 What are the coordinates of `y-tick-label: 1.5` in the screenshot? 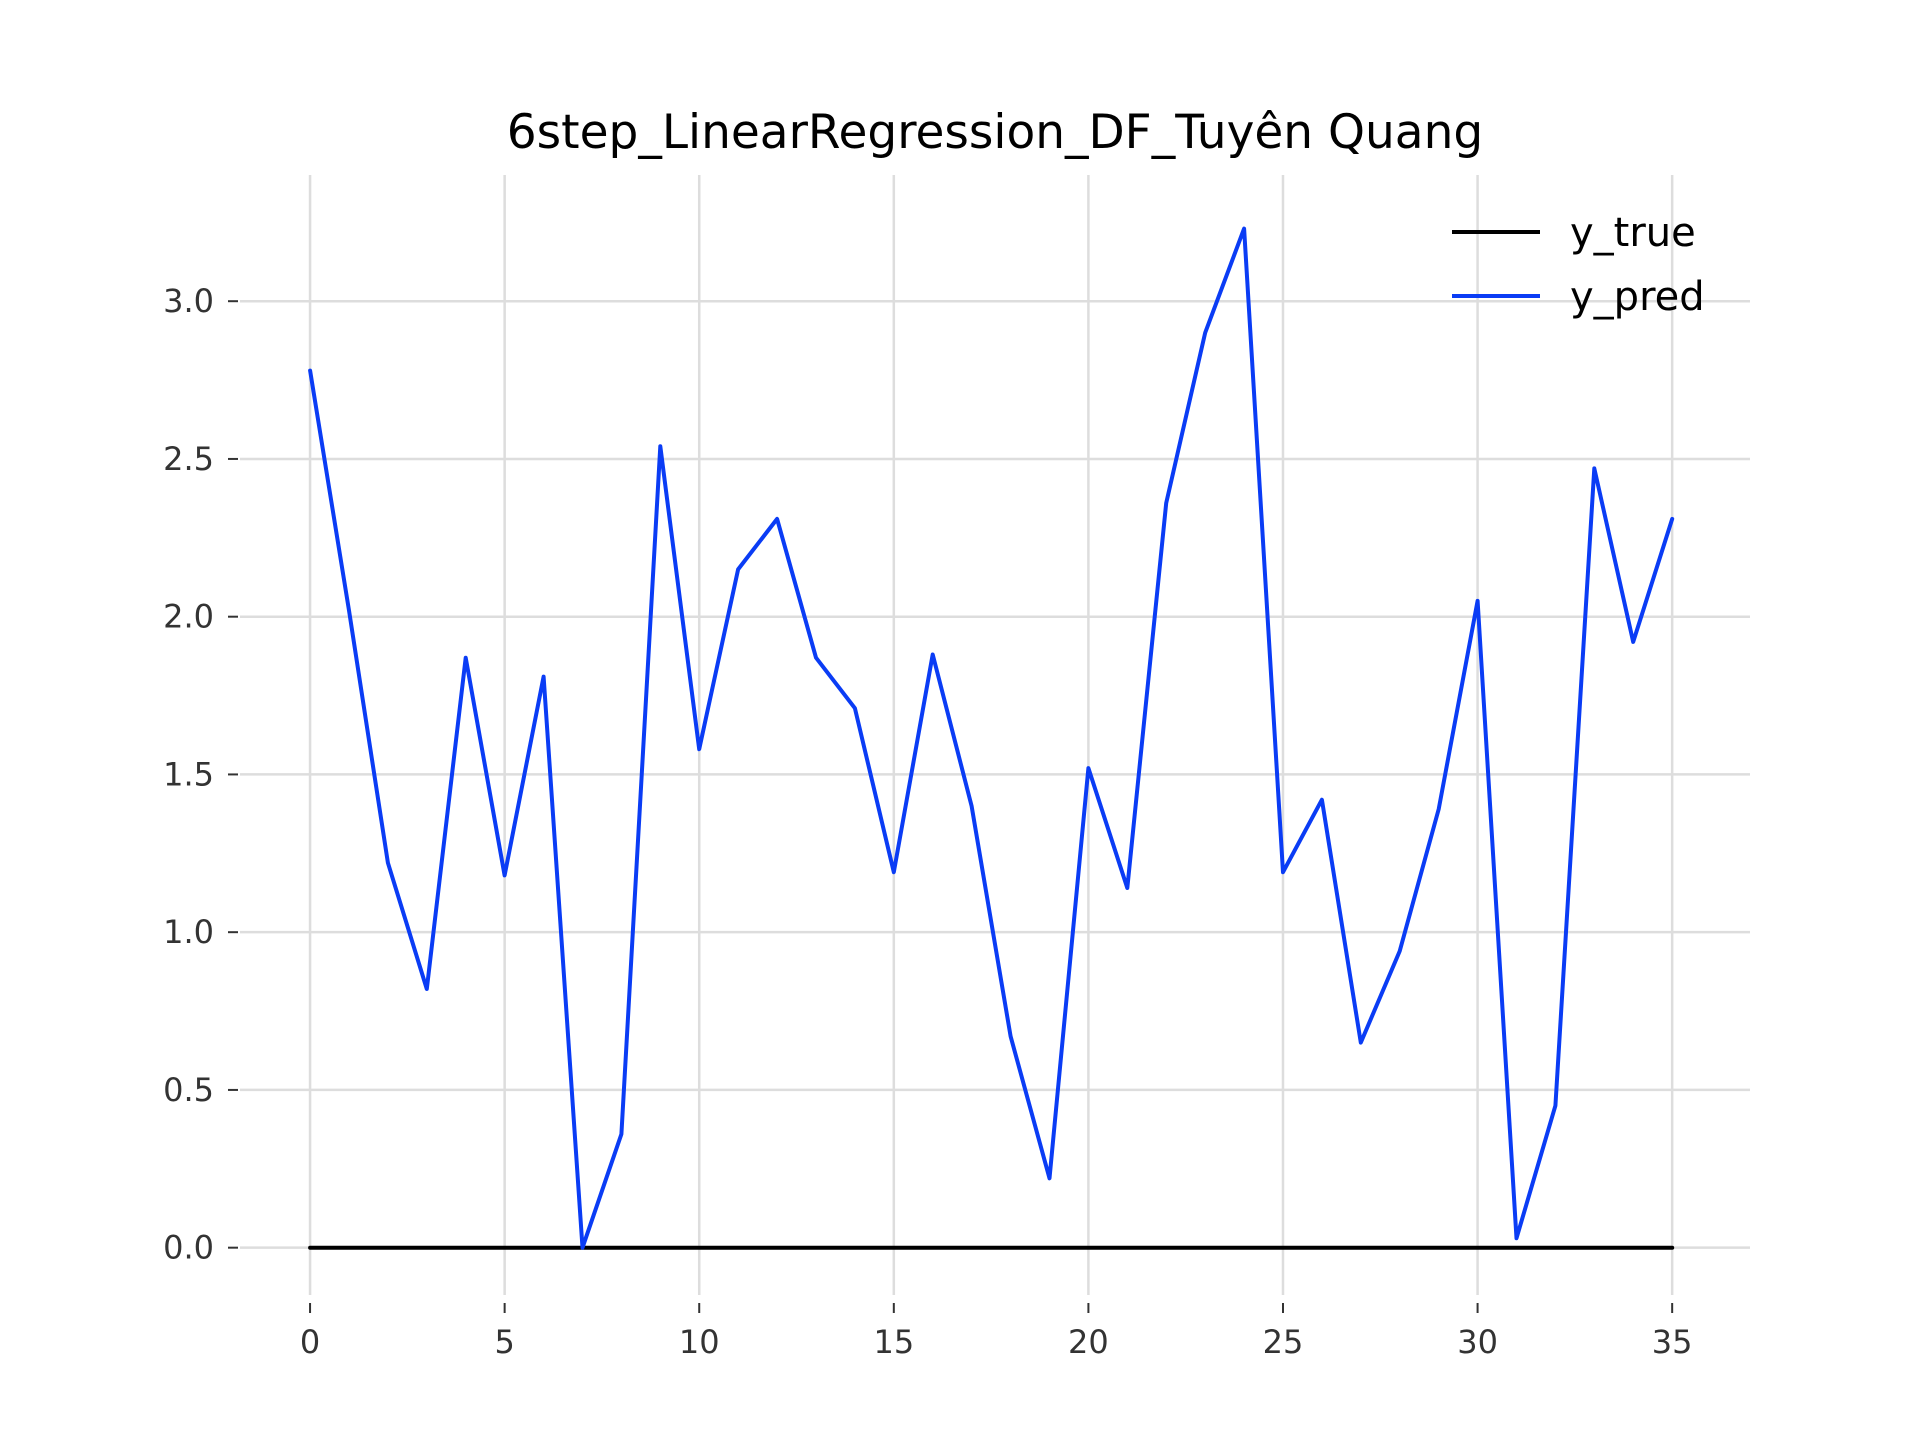 It's located at (188, 774).